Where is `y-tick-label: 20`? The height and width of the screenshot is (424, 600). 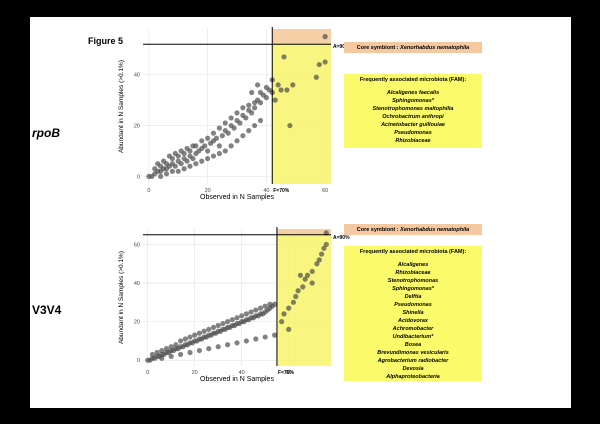
y-tick-label: 20 is located at coordinates (137, 323).